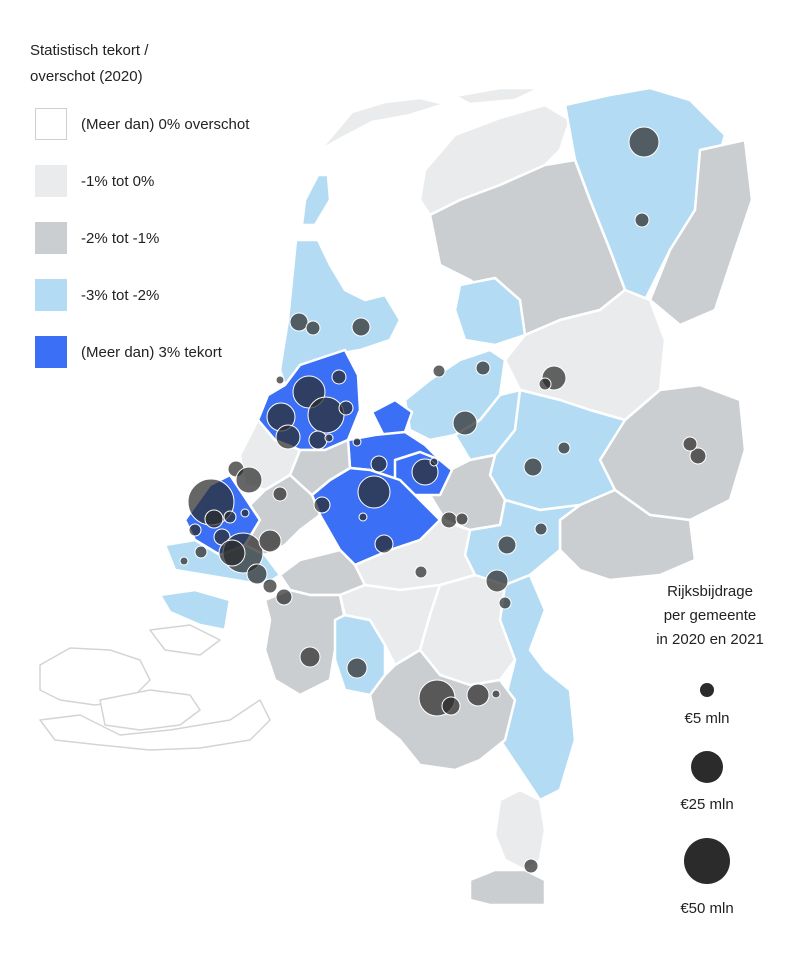 This screenshot has width=793, height=960. What do you see at coordinates (51, 295) in the screenshot?
I see `legend-swatch-min3-min2` at bounding box center [51, 295].